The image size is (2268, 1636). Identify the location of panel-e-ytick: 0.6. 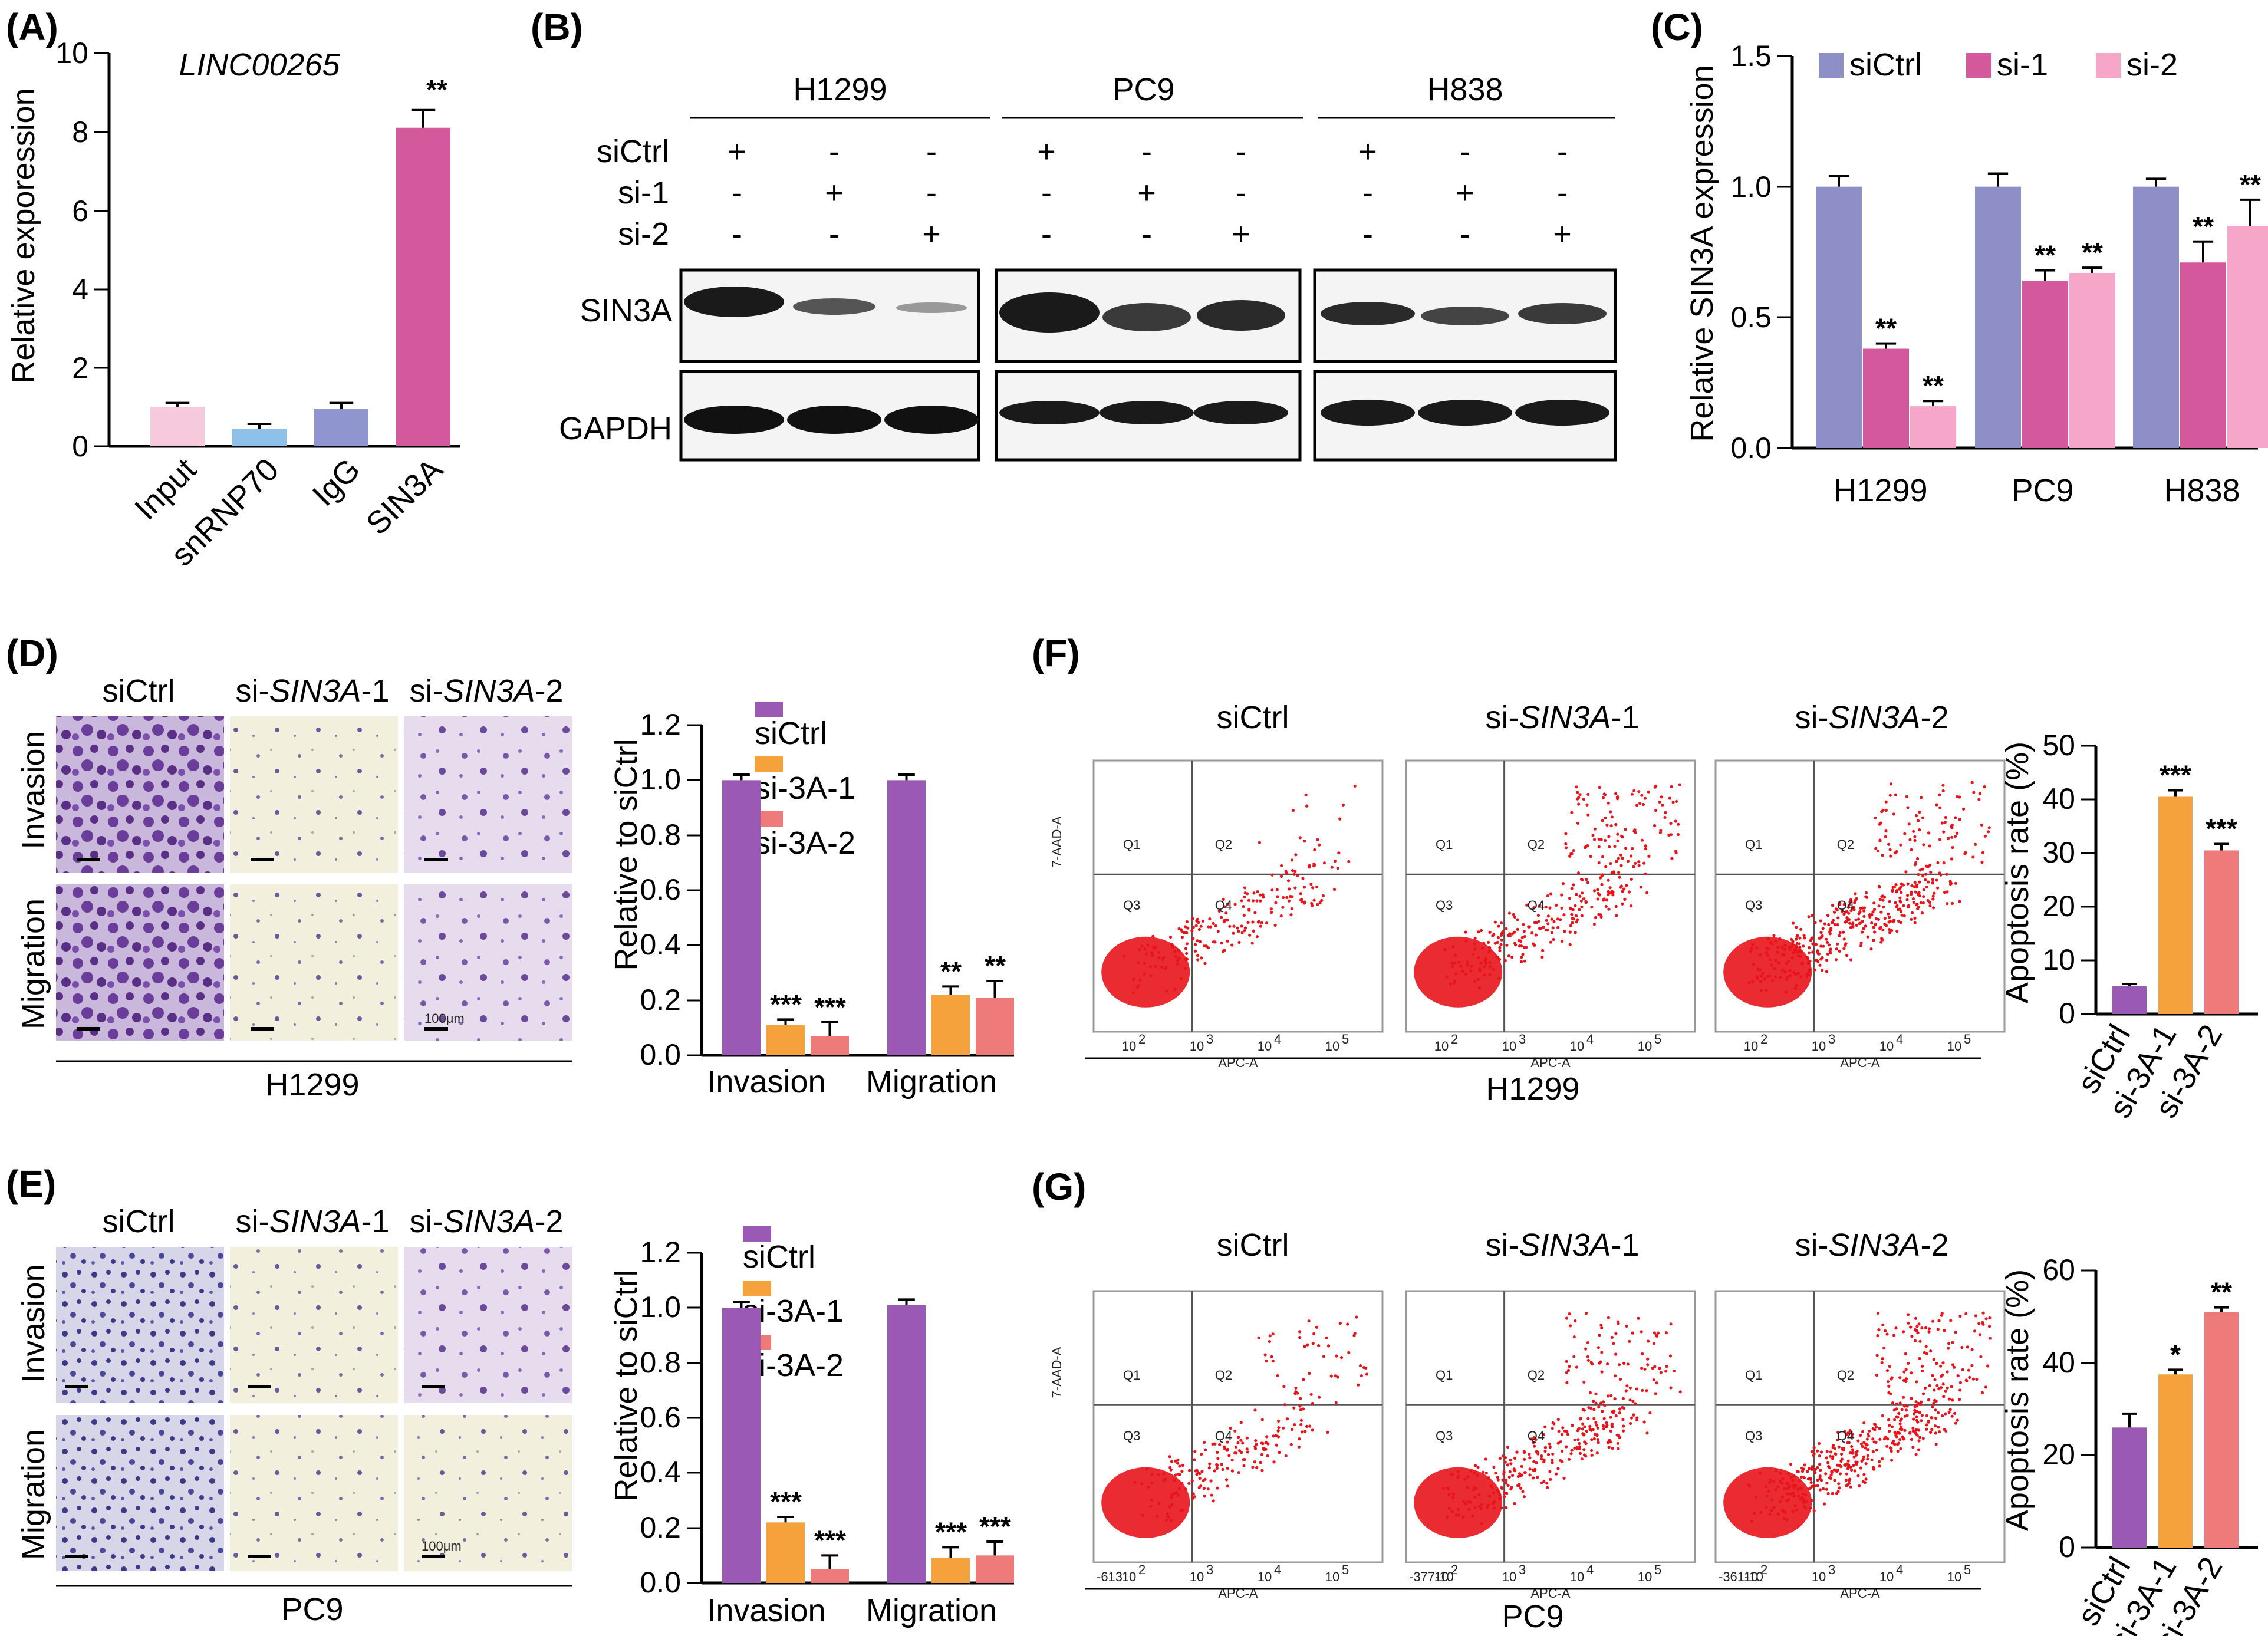
(660, 1417).